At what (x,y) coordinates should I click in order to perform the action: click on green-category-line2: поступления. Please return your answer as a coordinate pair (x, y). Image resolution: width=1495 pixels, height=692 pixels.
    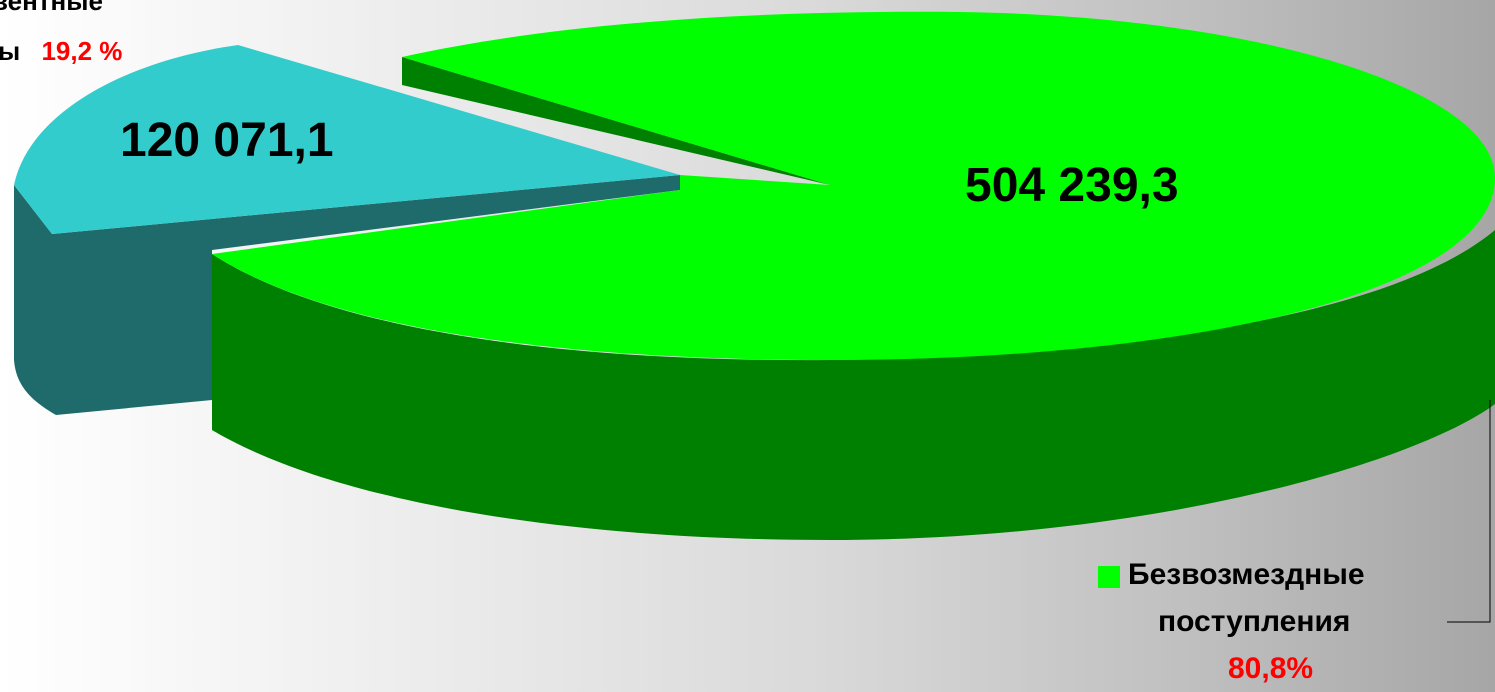
    Looking at the image, I should click on (1254, 621).